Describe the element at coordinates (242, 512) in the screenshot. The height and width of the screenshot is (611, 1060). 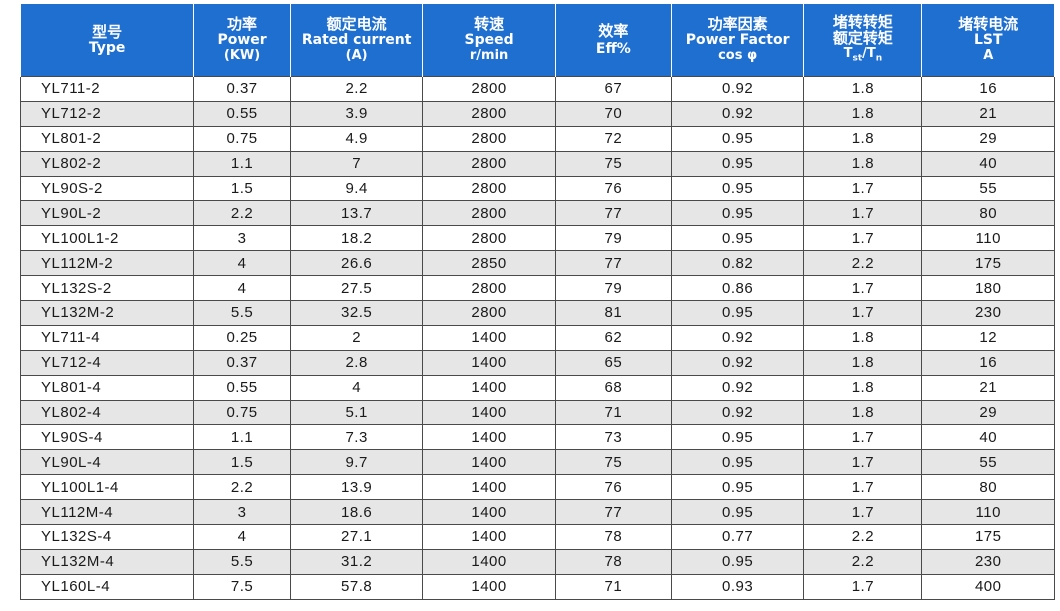
I see `cell-power: 3` at that location.